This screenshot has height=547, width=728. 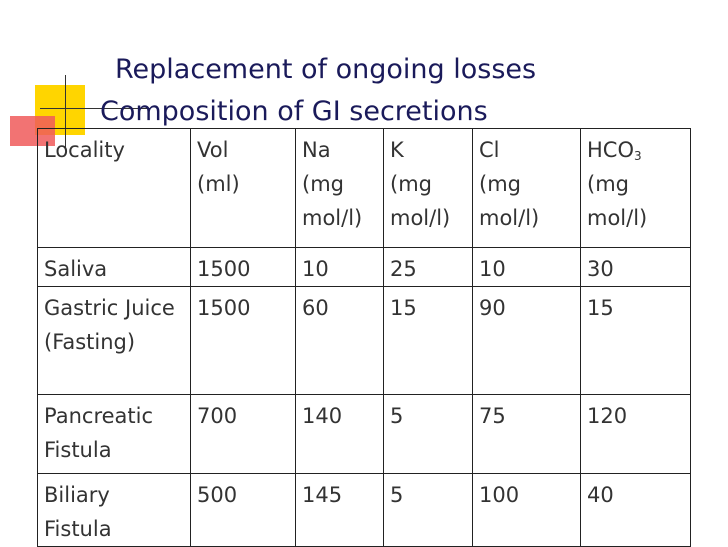 I want to click on header-cell: Locality, so click(x=114, y=188).